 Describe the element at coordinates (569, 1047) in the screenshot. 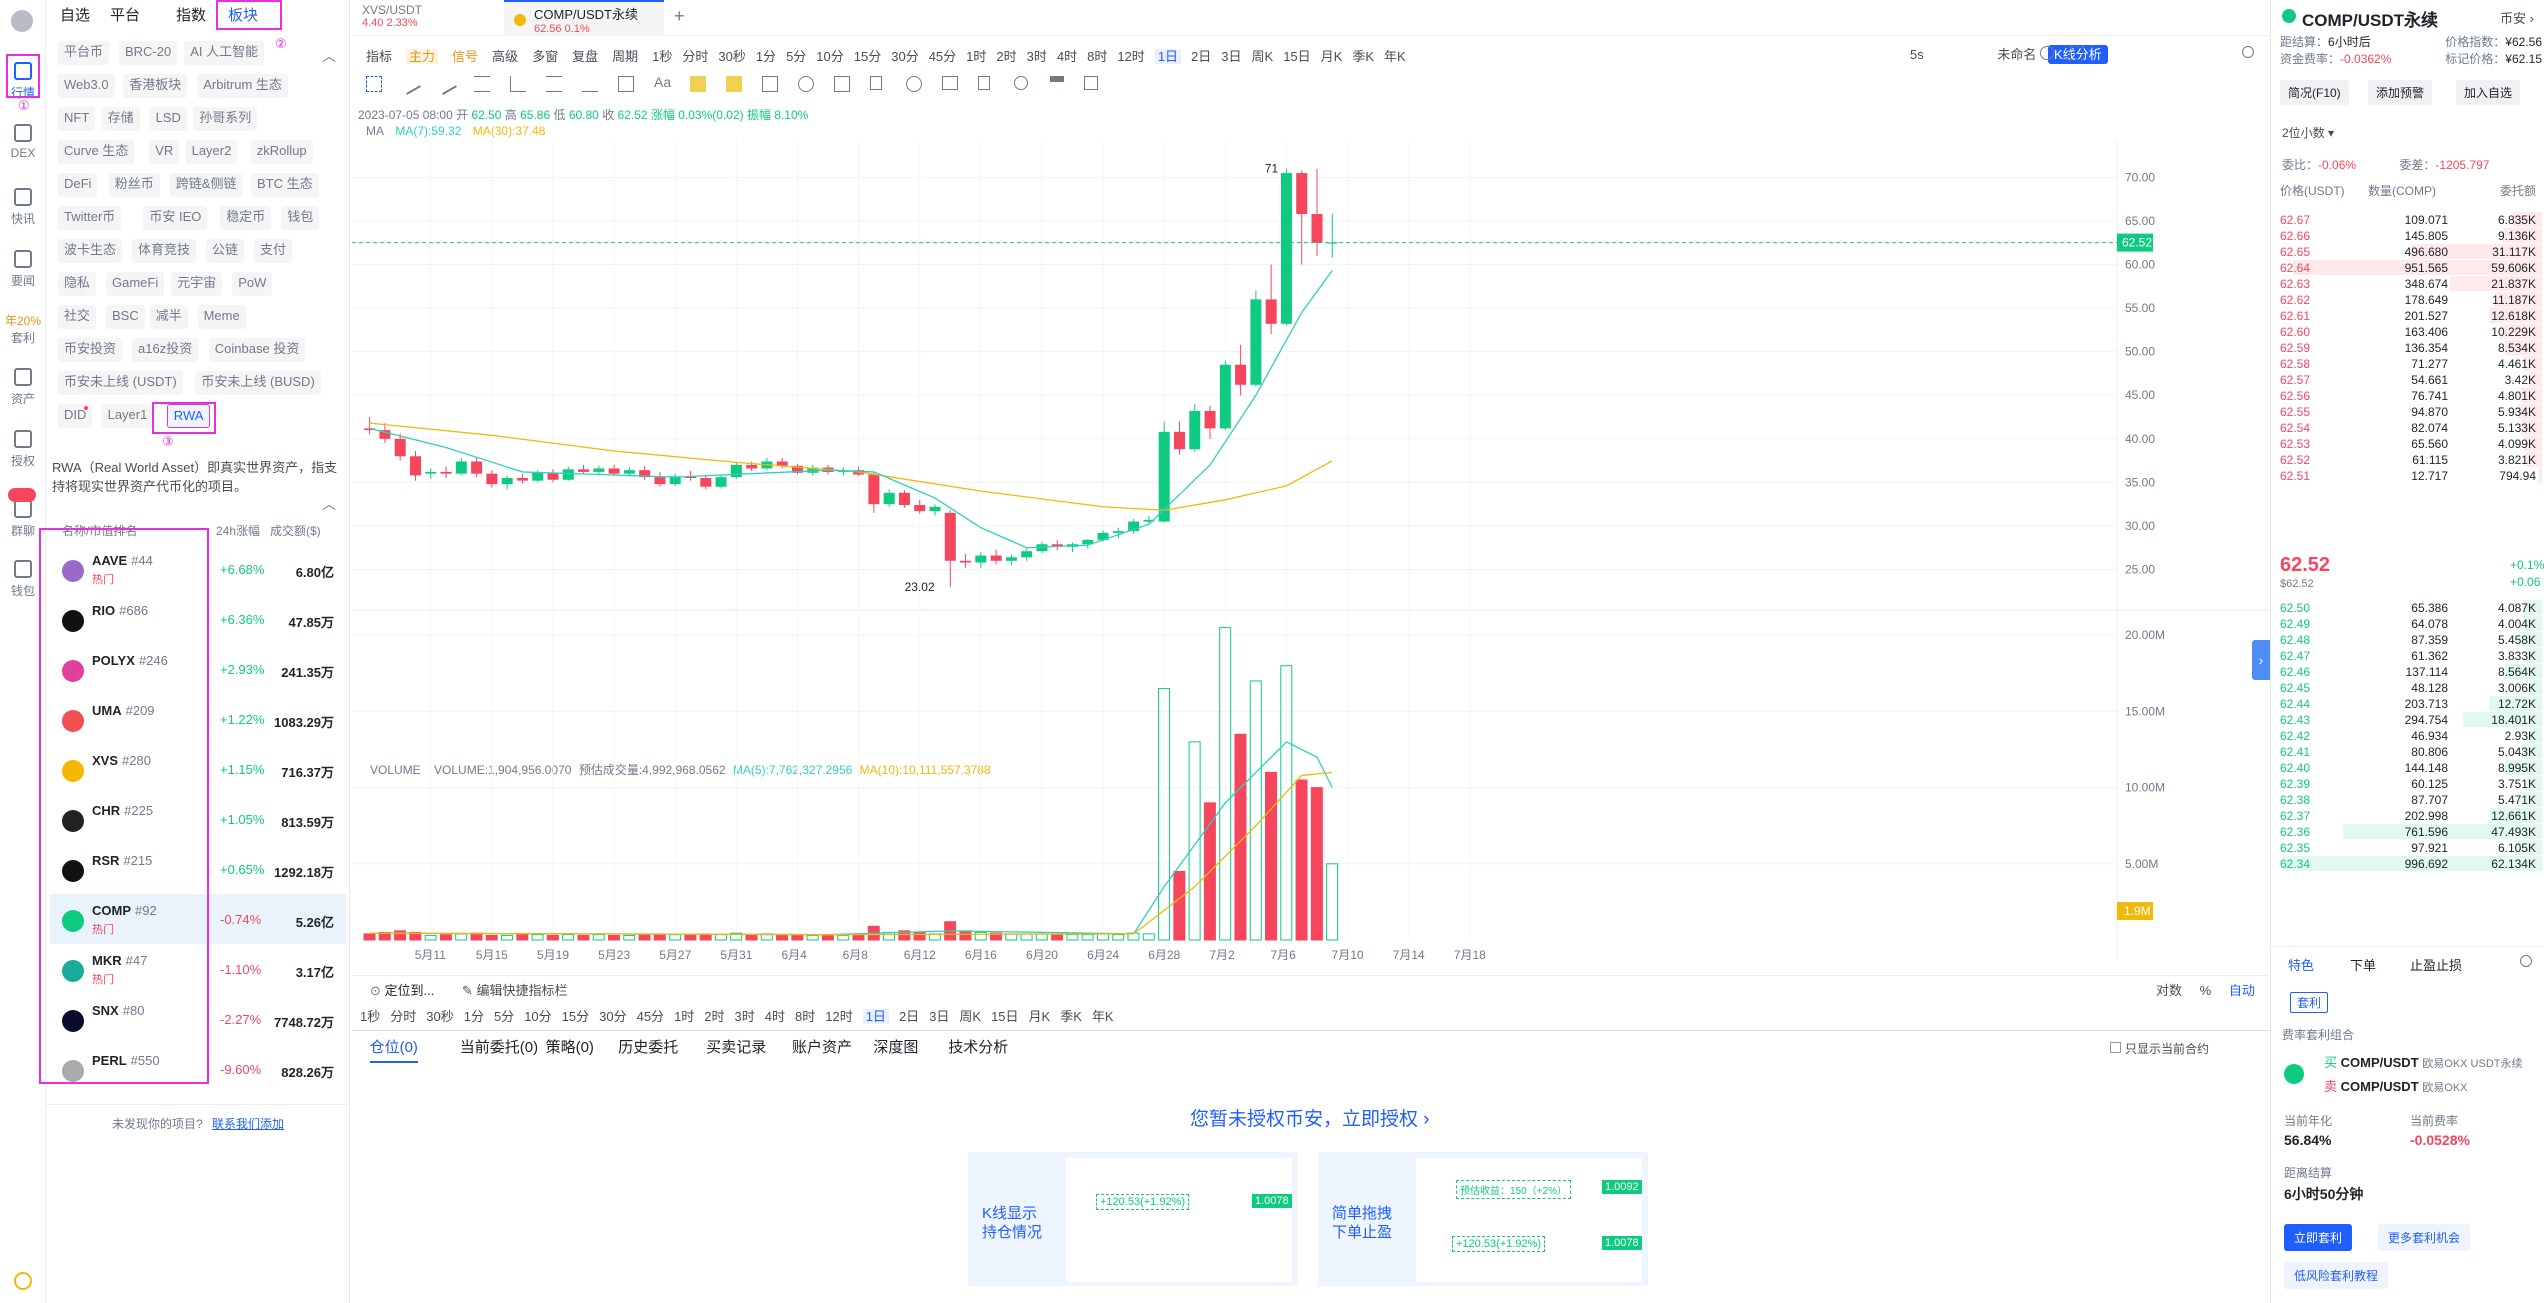

I see `bottom-tab: 策略(0)` at that location.